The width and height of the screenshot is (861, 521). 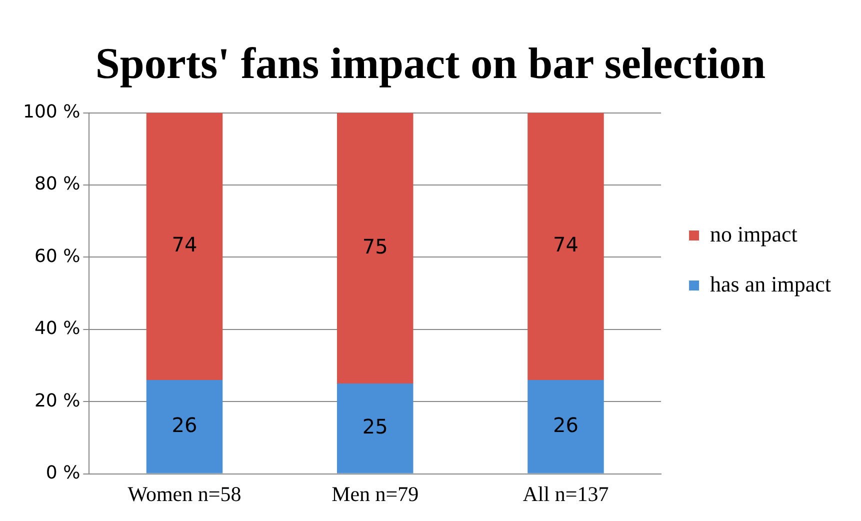 I want to click on data-label: 75, so click(x=375, y=246).